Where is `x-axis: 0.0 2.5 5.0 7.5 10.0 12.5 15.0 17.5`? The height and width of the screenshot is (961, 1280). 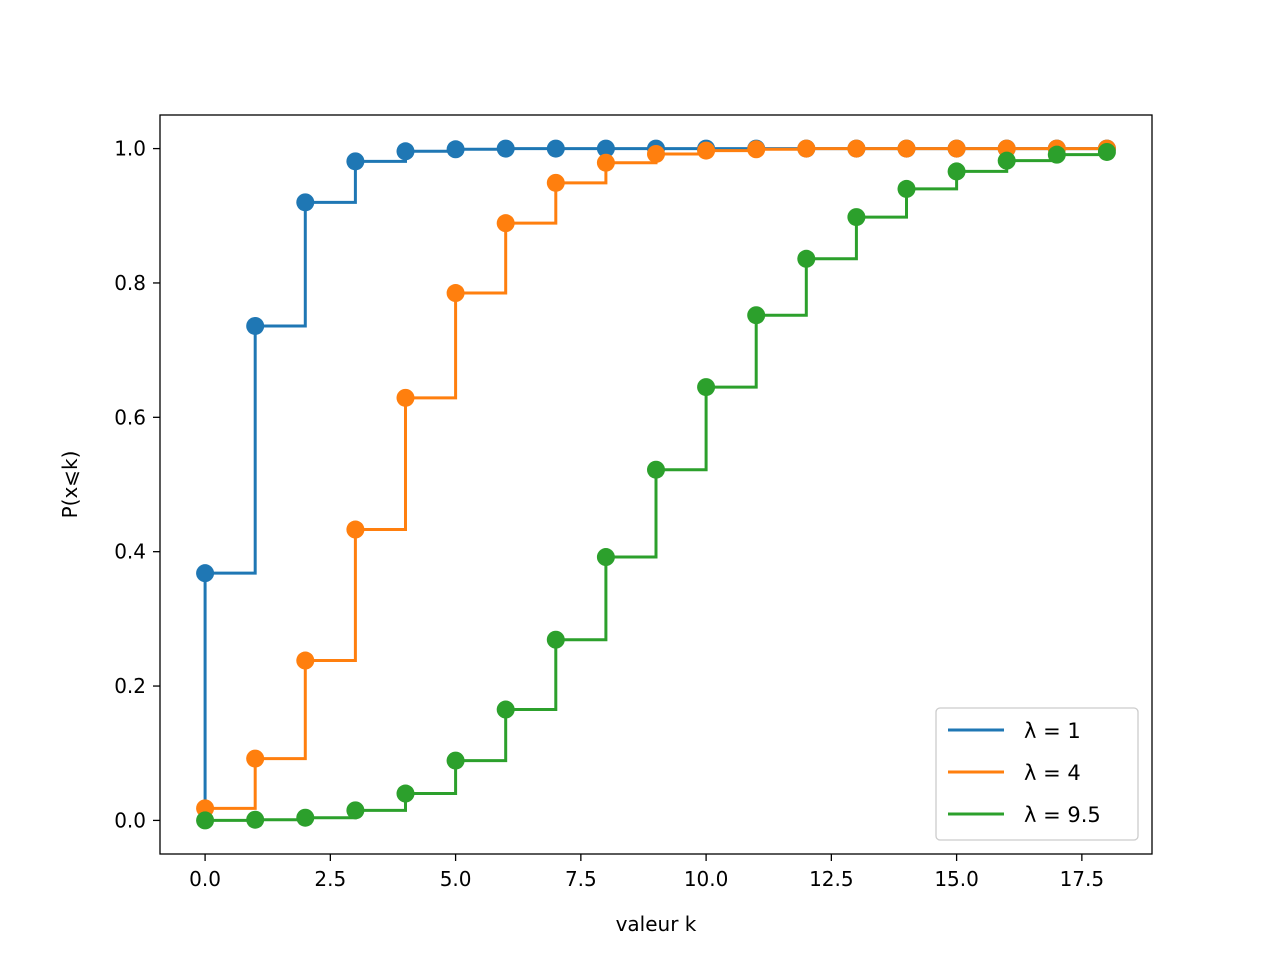 x-axis: 0.0 2.5 5.0 7.5 10.0 12.5 15.0 17.5 is located at coordinates (646, 872).